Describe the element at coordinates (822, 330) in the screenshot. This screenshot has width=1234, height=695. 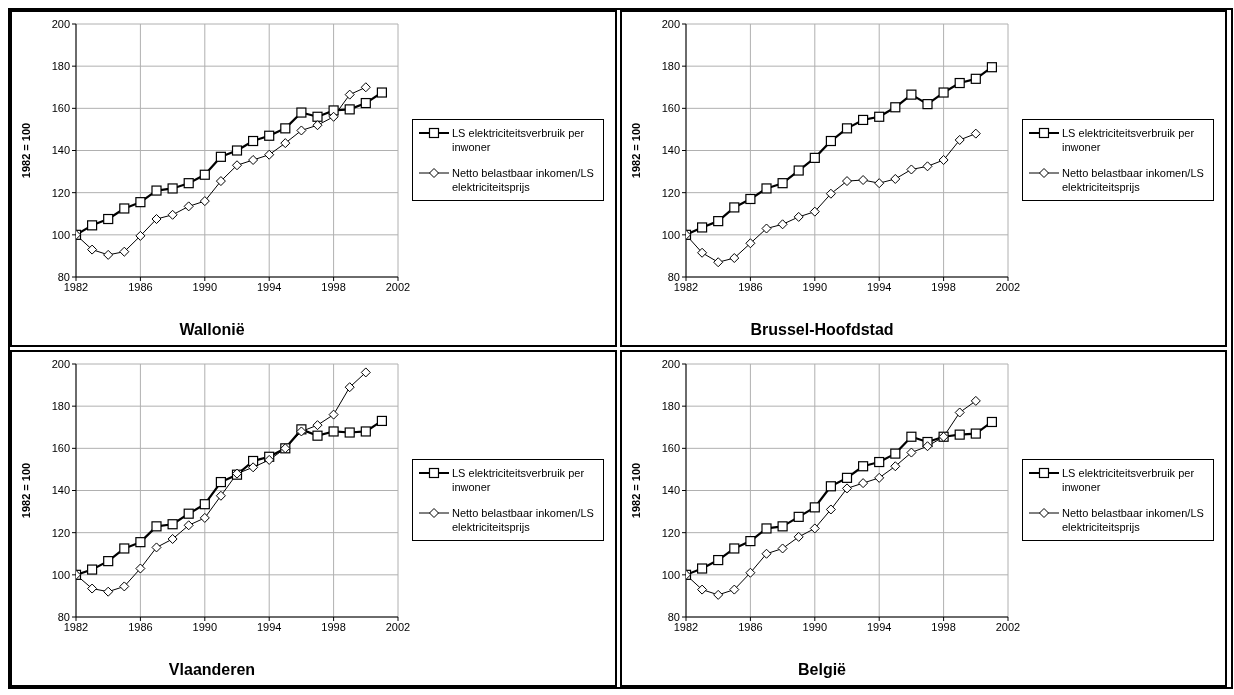
I see `text: Brussel-Hoofdstad` at that location.